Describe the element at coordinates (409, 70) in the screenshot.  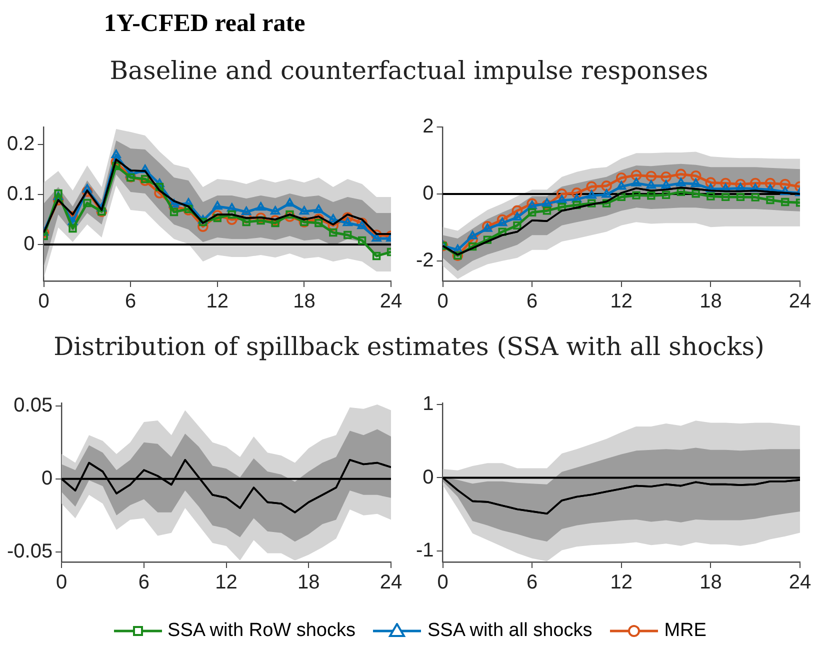
I see `chart-subtitle: Baseline and counterfactual impulse responses` at that location.